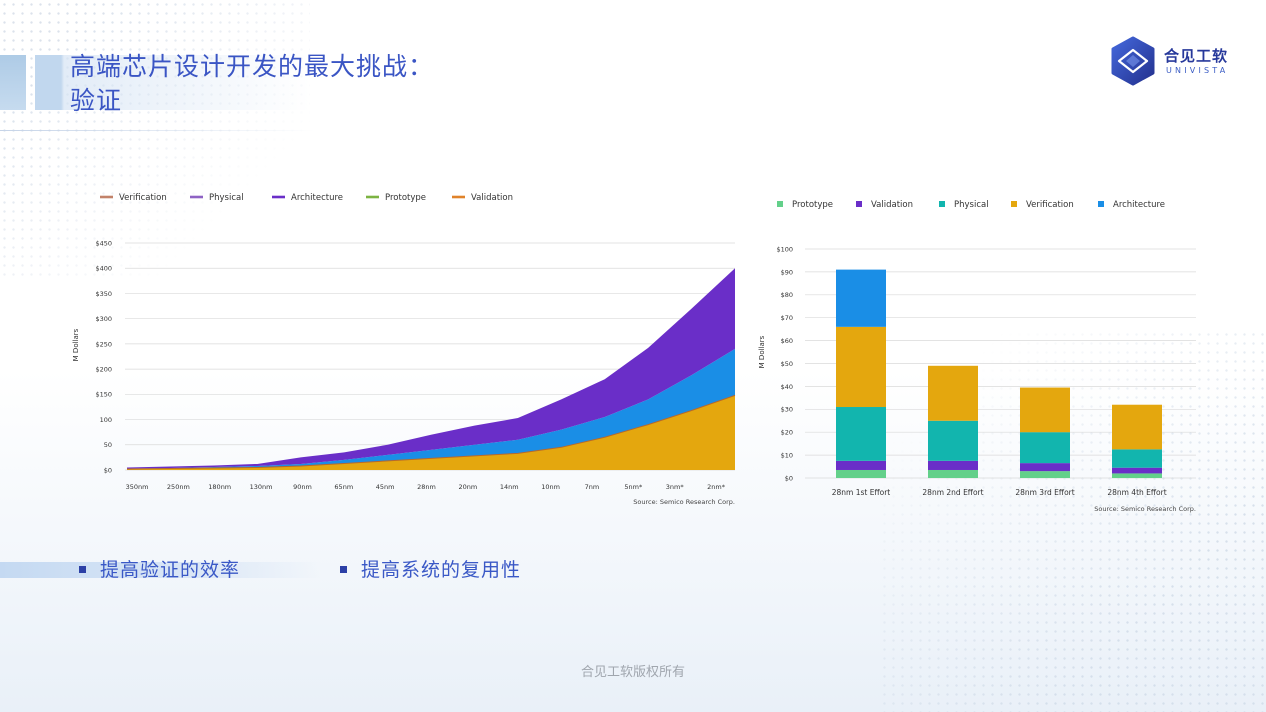  Describe the element at coordinates (1044, 492) in the screenshot. I see `x-category-label: 28nm 3rd Effort` at that location.